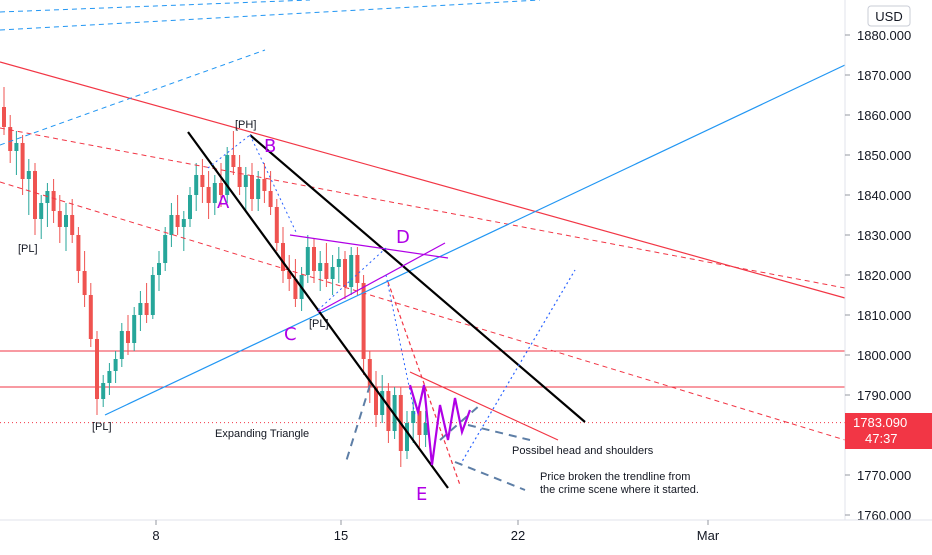 The image size is (932, 555). Describe the element at coordinates (880, 422) in the screenshot. I see `current-price-value: 1783.090` at that location.